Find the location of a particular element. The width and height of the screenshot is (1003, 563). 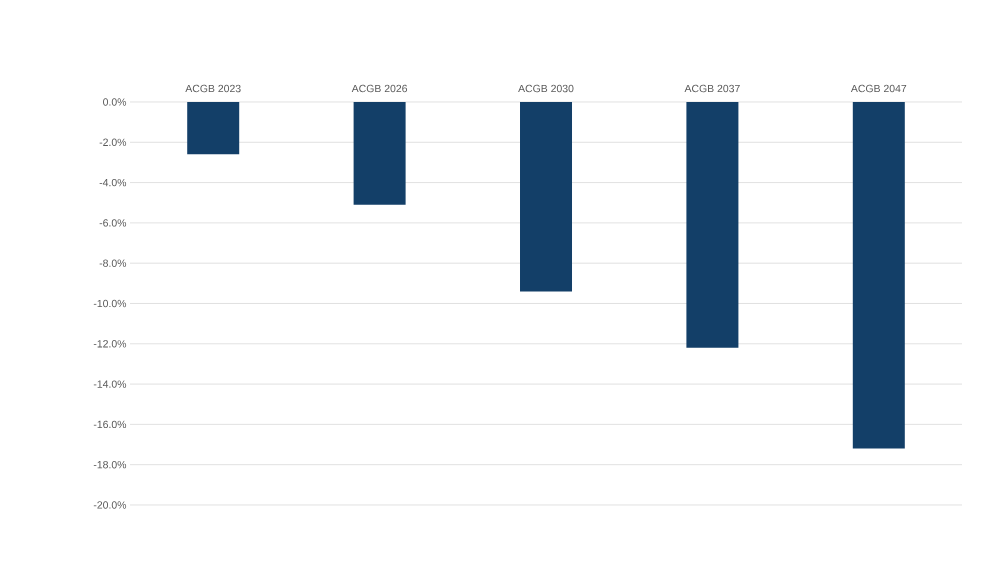

y-tick-label: -2.0% is located at coordinates (113, 142).